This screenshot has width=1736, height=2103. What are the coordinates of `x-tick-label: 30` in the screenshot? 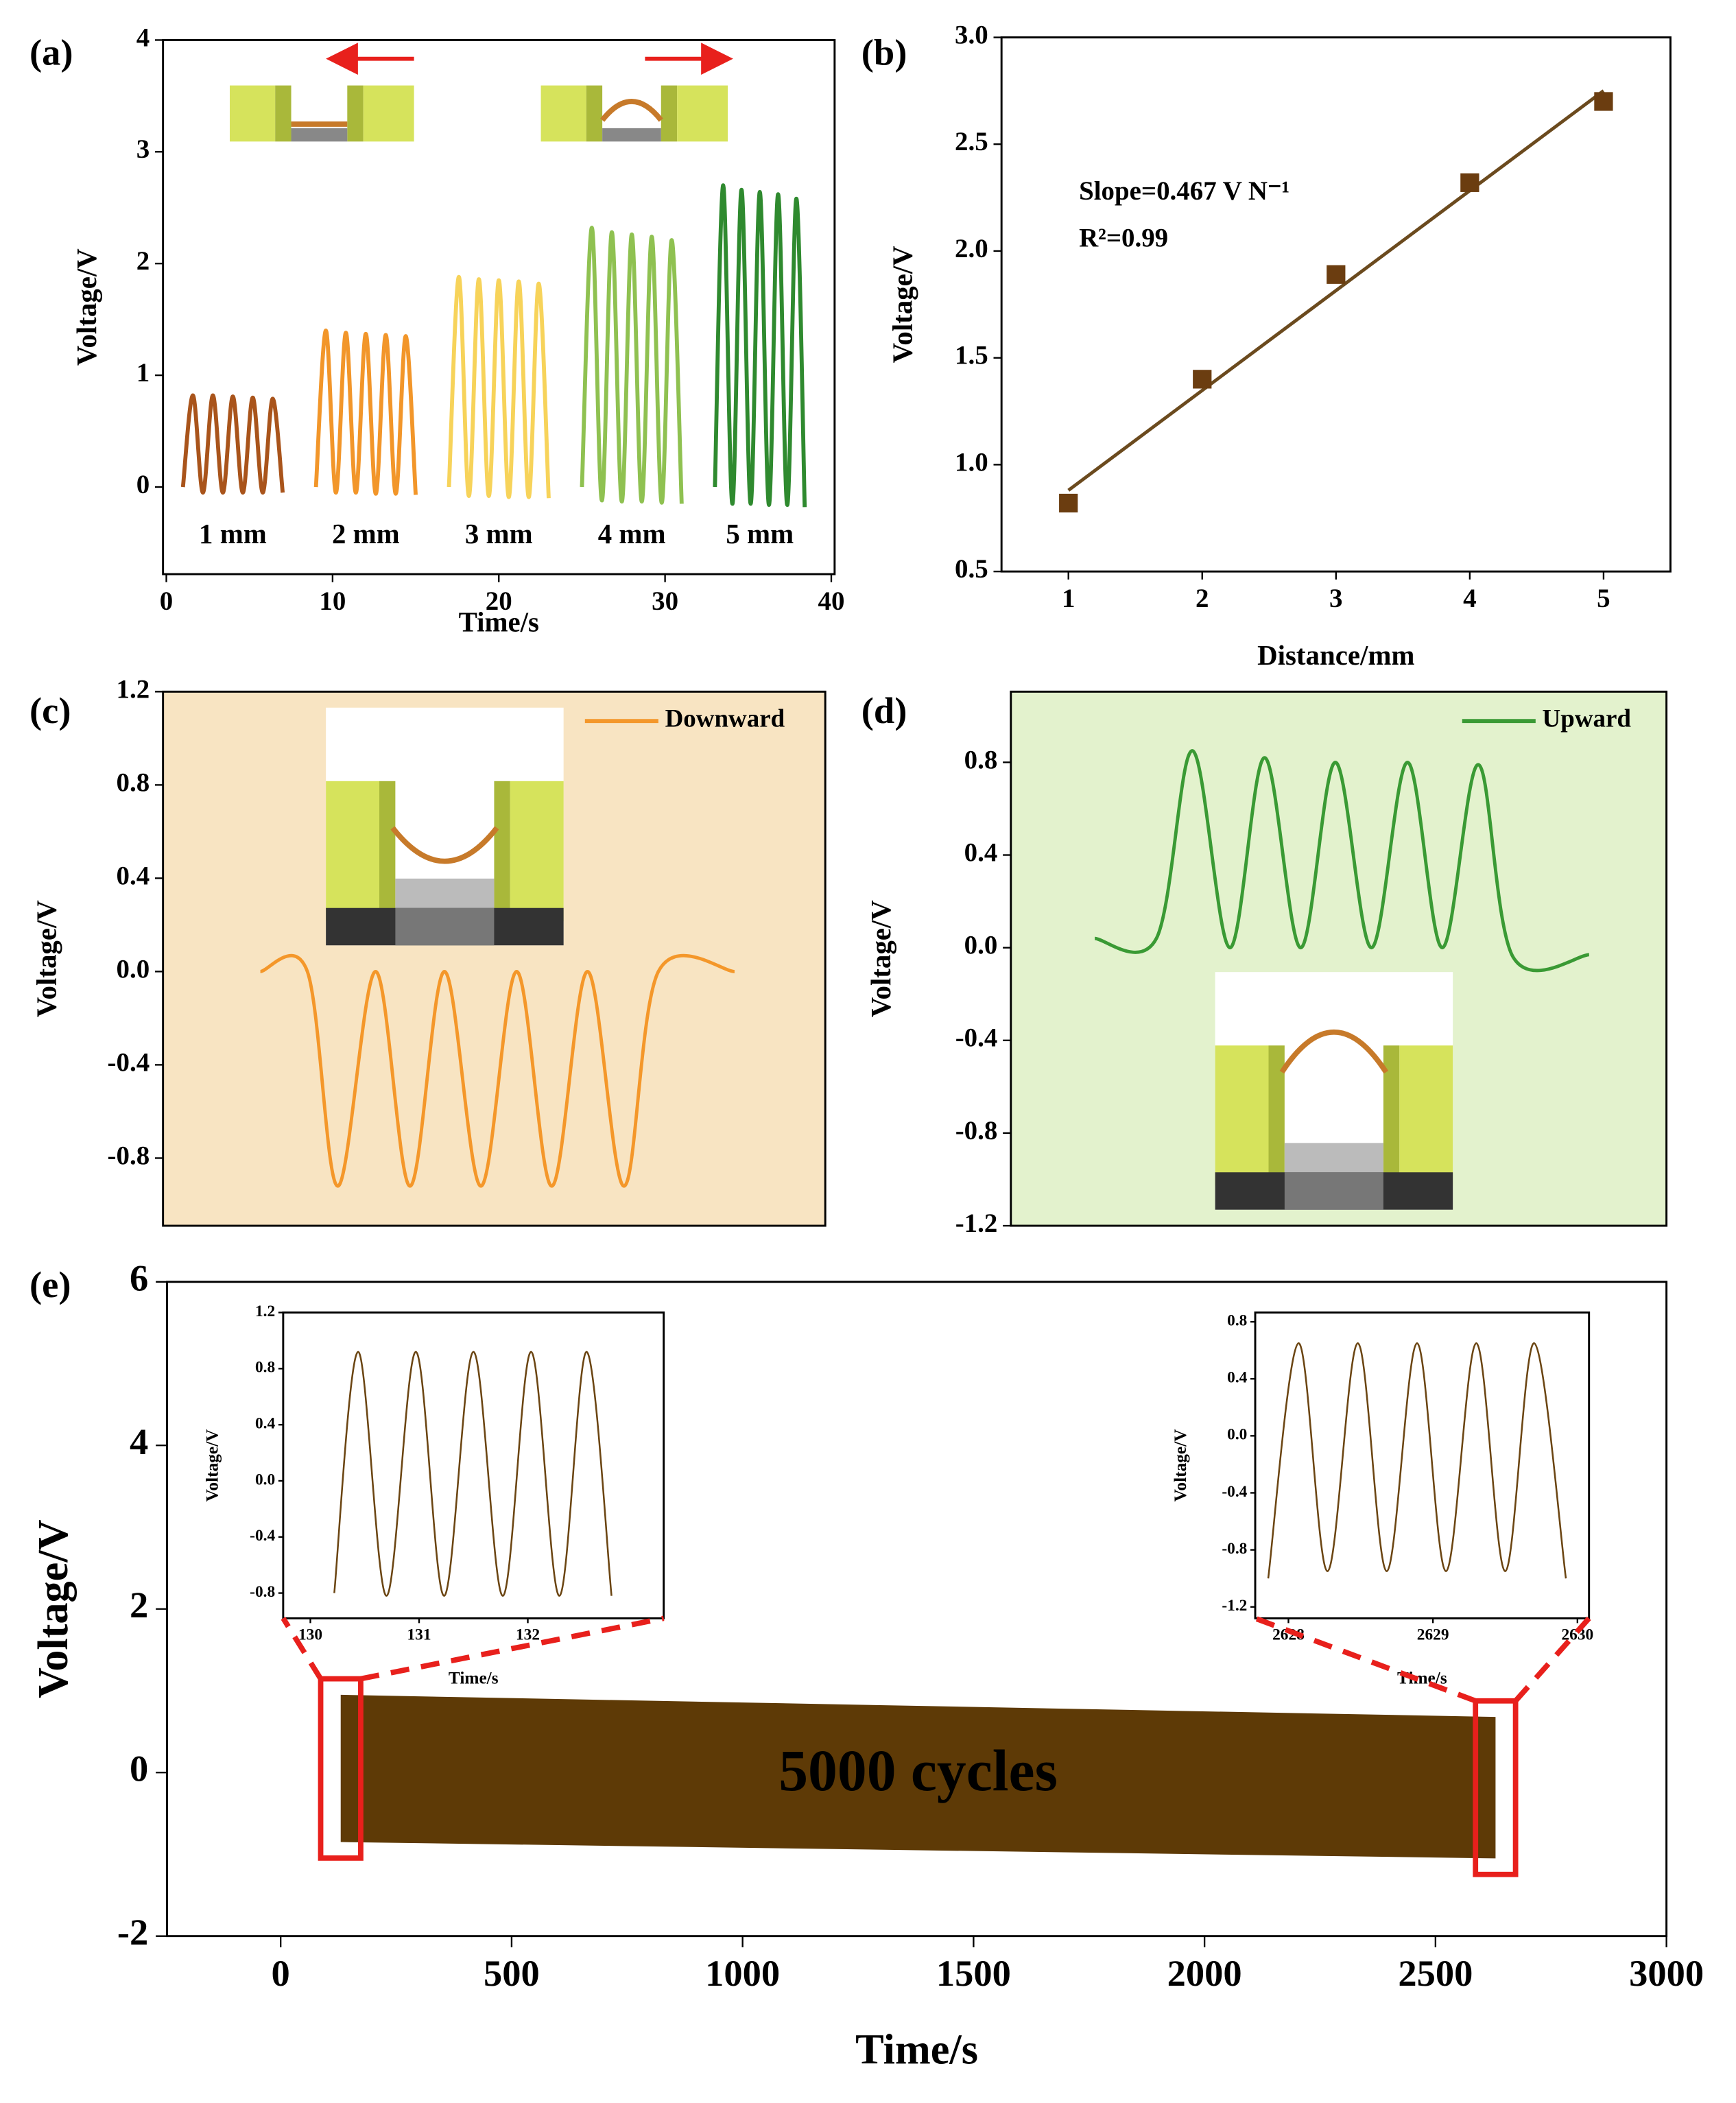 It's located at (665, 601).